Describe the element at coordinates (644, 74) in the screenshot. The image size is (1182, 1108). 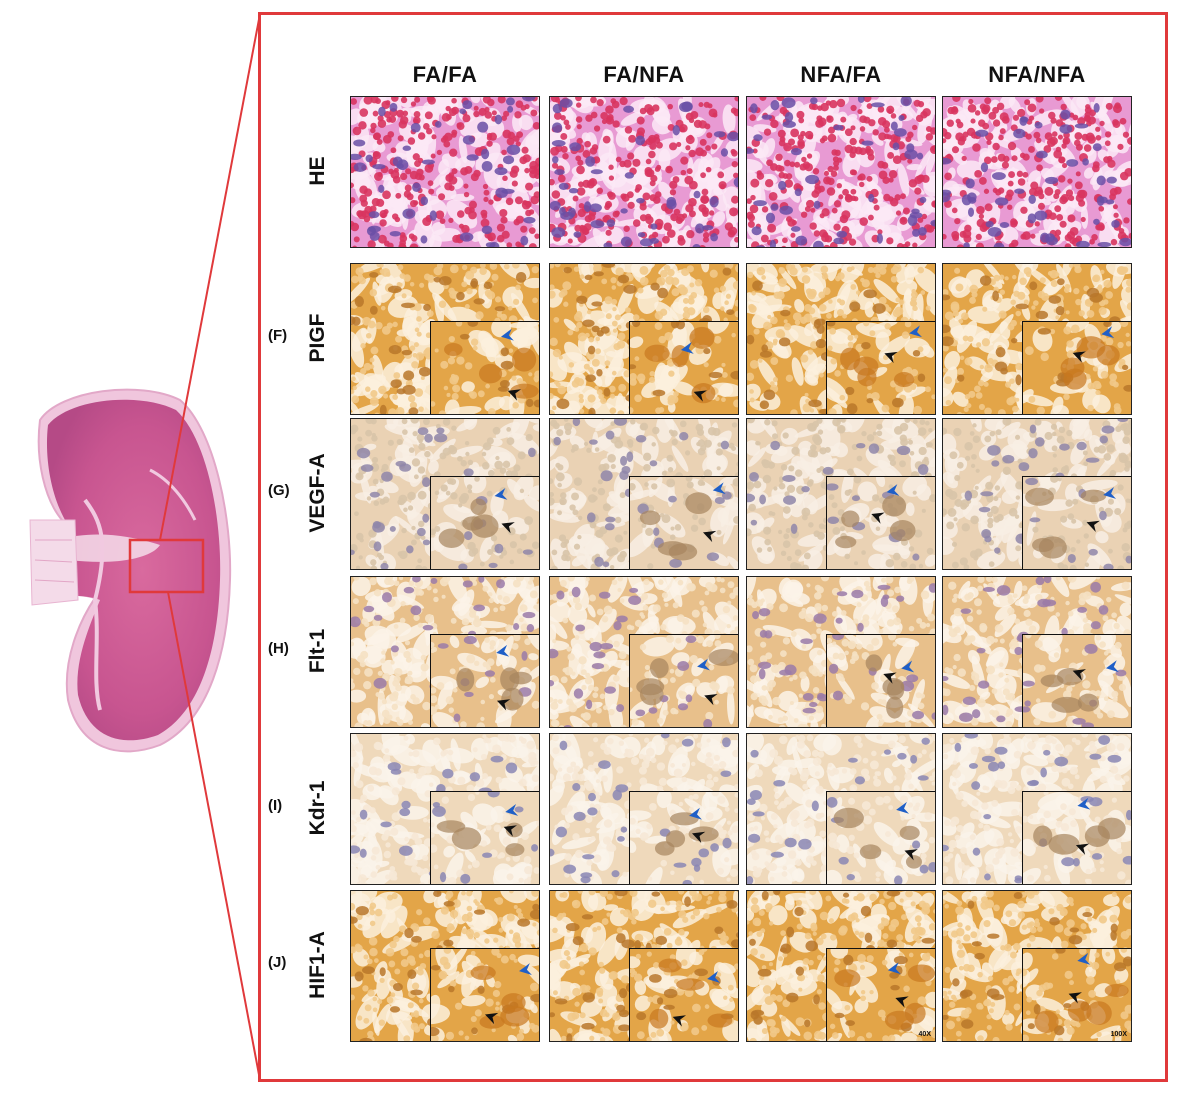
I see `column-header: FA/NFA` at that location.